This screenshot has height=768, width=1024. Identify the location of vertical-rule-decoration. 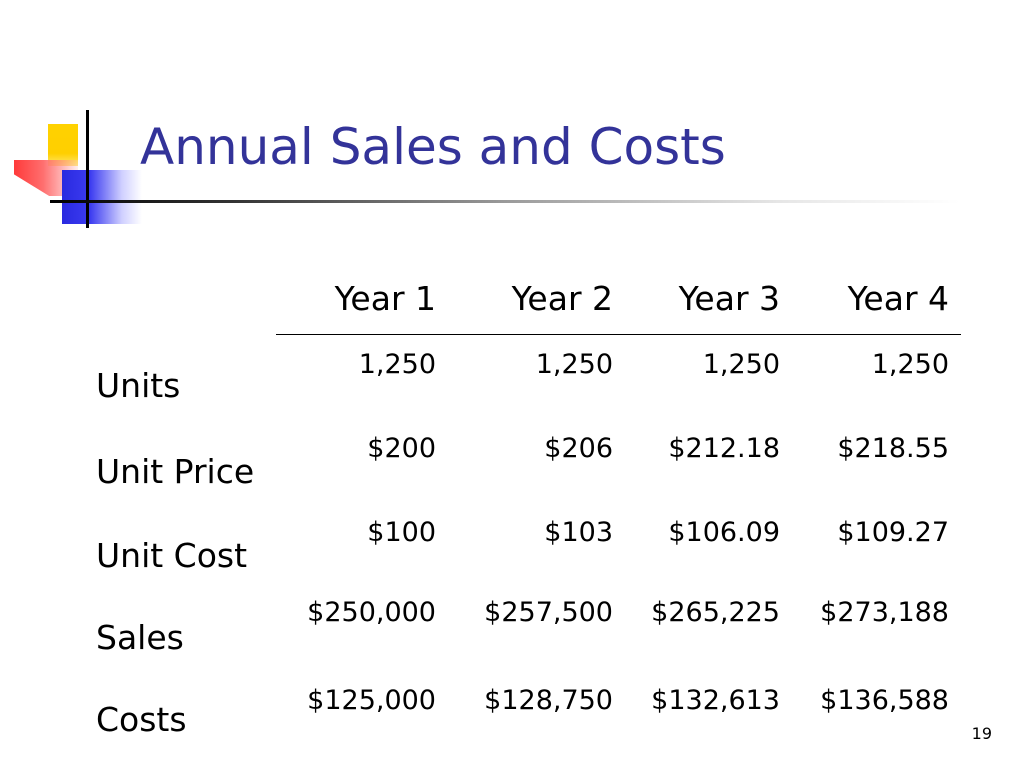
(87, 169).